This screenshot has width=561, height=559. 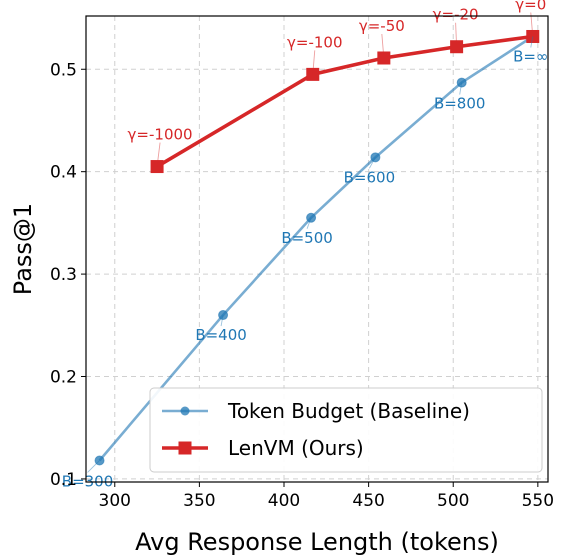 I want to click on legend-baseline-marker, so click(x=185, y=411).